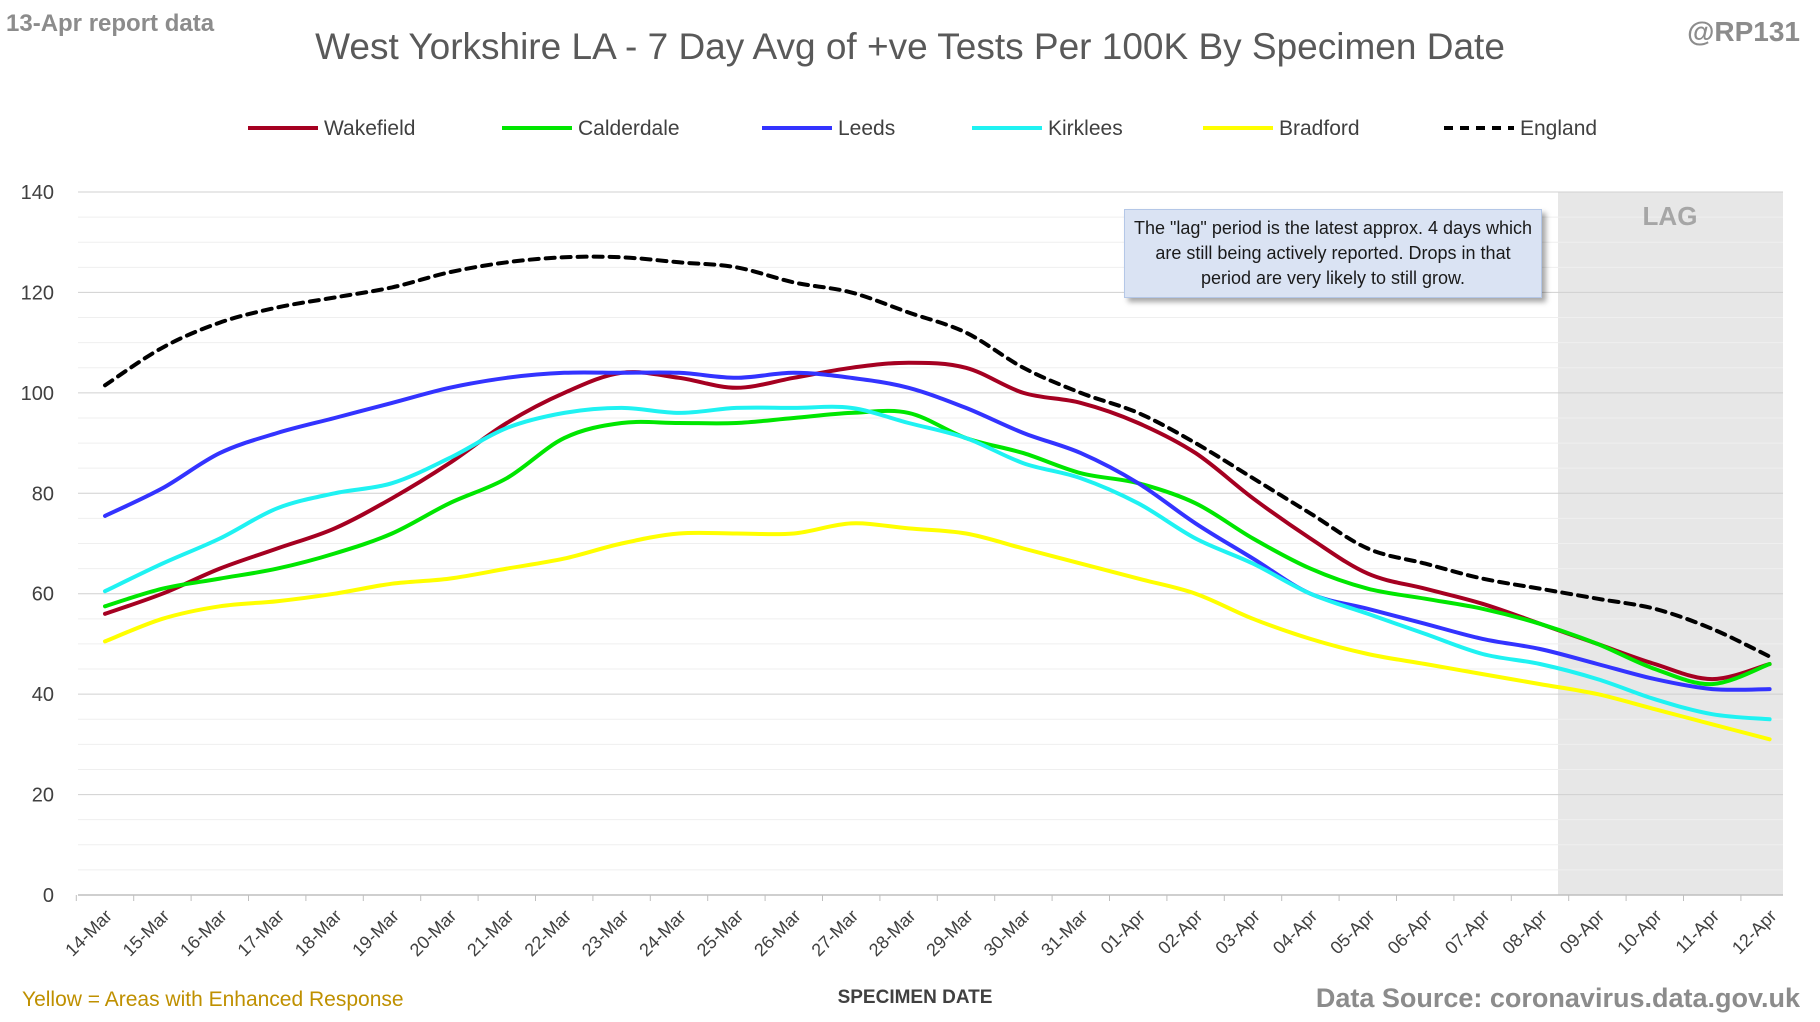 Image resolution: width=1820 pixels, height=1022 pixels. What do you see at coordinates (369, 128) in the screenshot?
I see `legend-label: Wakefield` at bounding box center [369, 128].